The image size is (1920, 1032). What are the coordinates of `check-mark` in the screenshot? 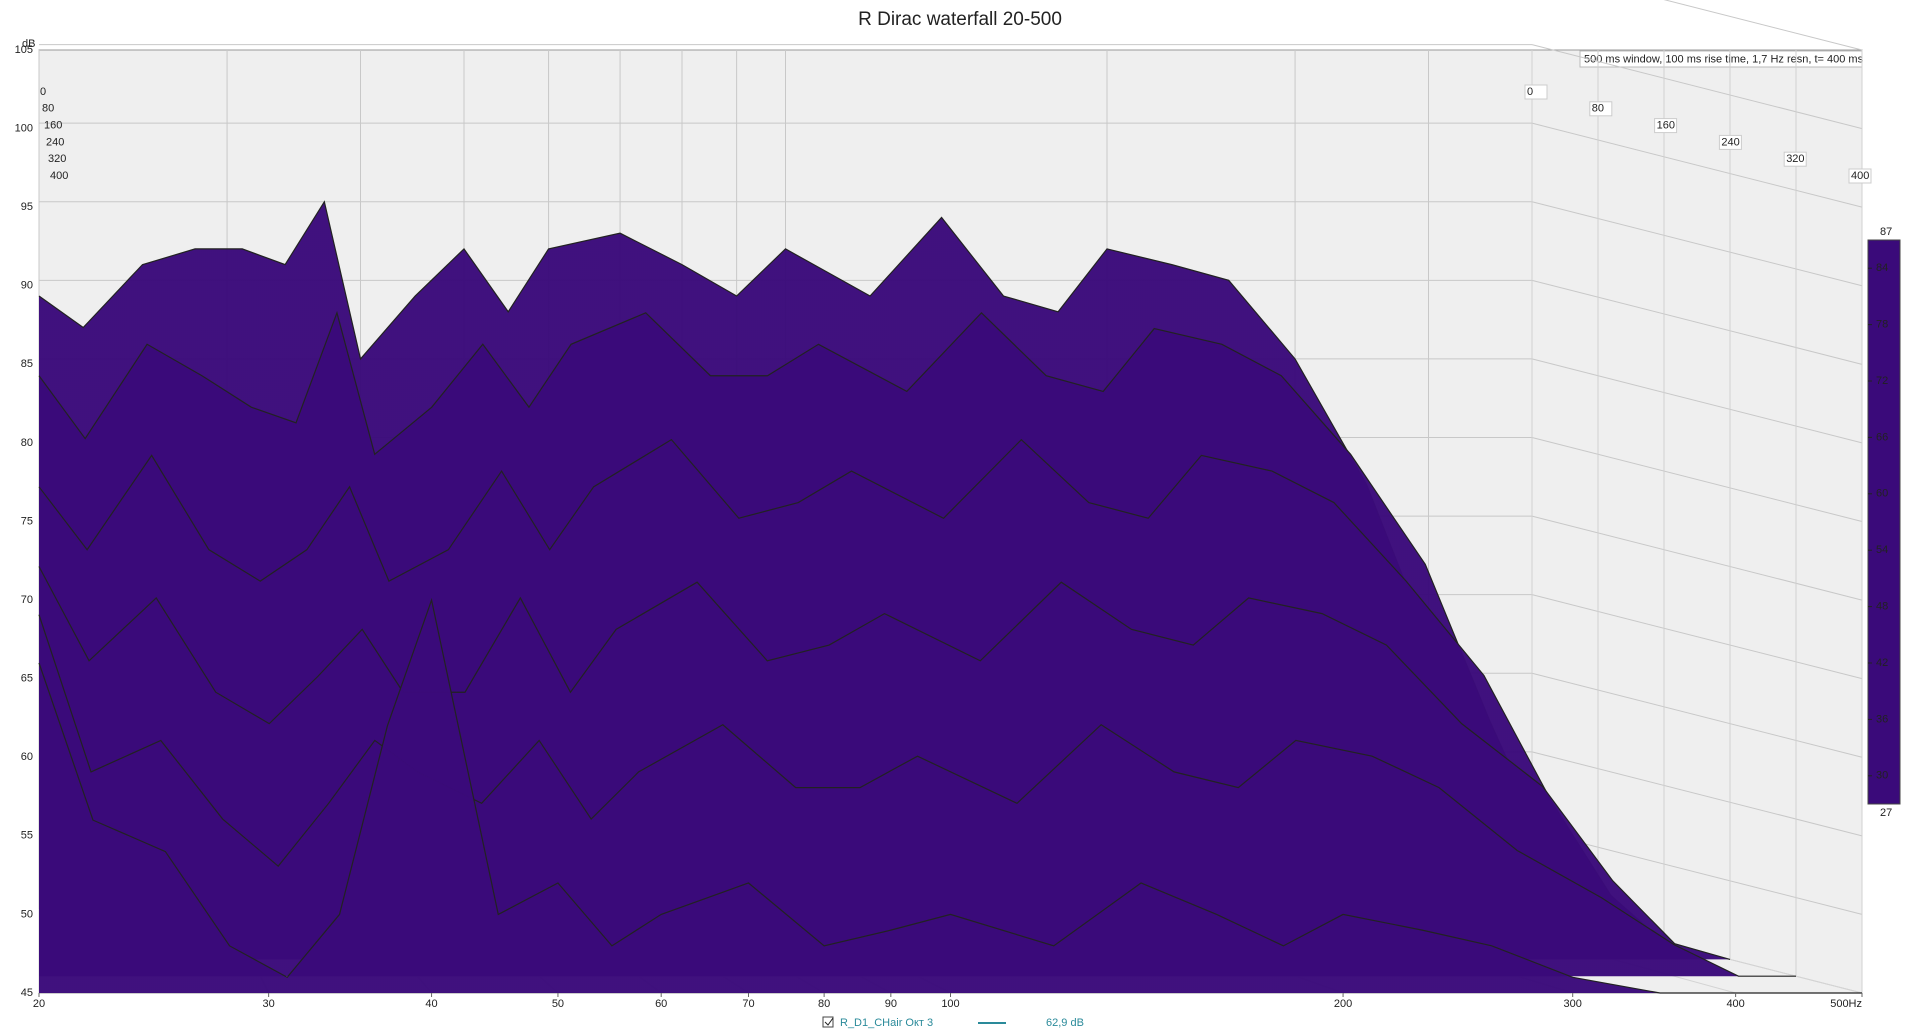 It's located at (829, 1021).